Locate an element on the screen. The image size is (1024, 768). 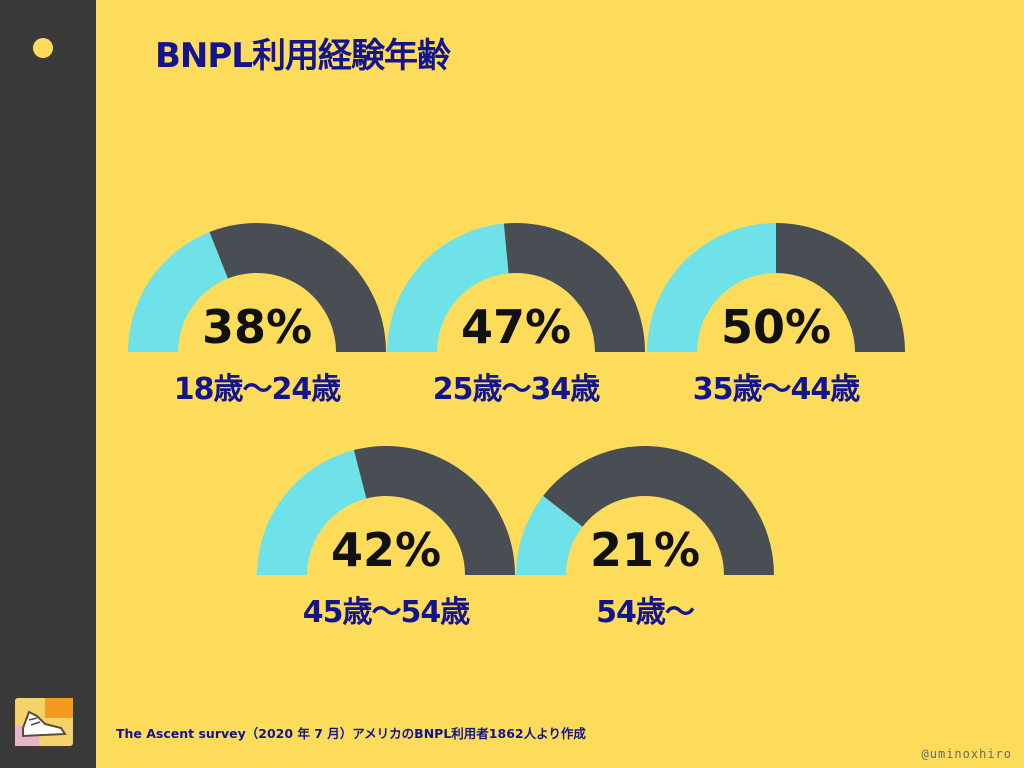
author-handle: @uminoxhiro is located at coordinates (966, 754).